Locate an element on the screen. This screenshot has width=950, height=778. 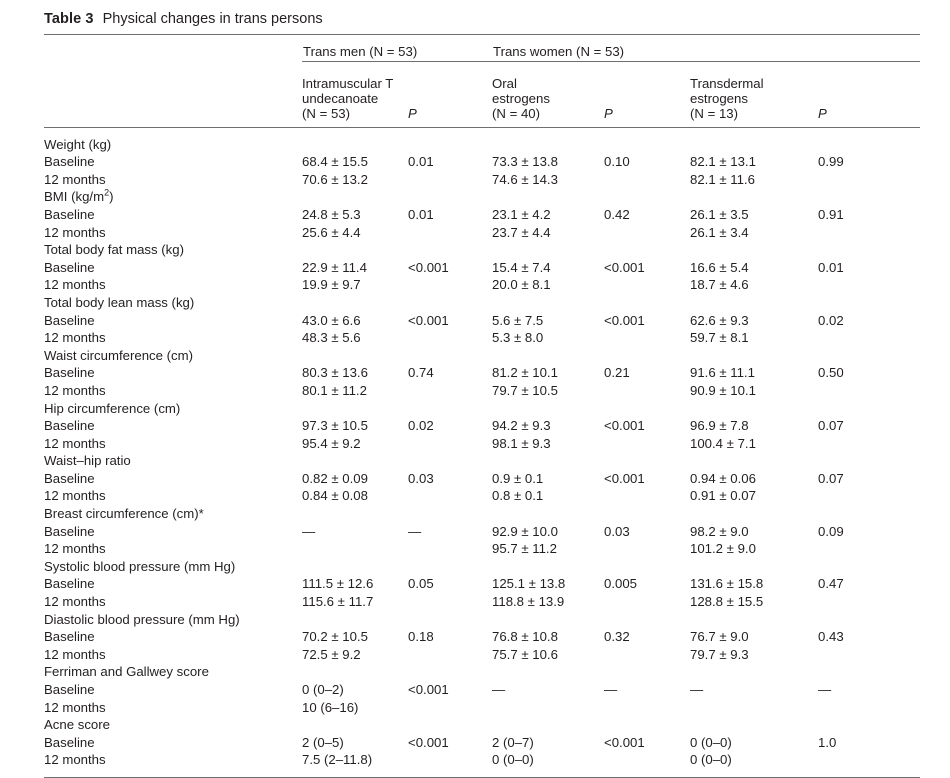
cell-value-oral: 81.2 ± 10.1 is located at coordinates (525, 373).